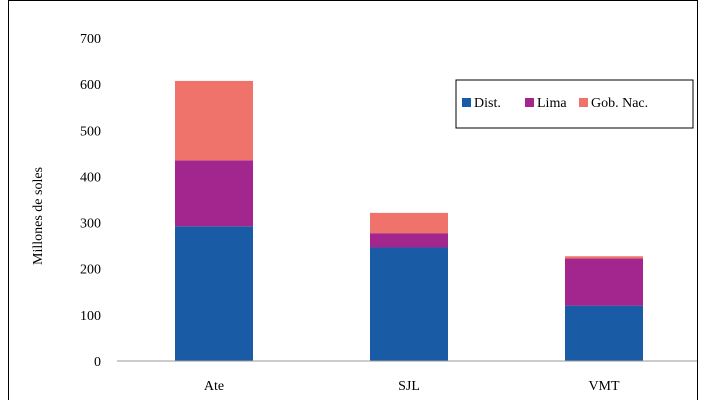 The width and height of the screenshot is (706, 406). What do you see at coordinates (604, 386) in the screenshot?
I see `x-tick-label-vmt: VMT` at bounding box center [604, 386].